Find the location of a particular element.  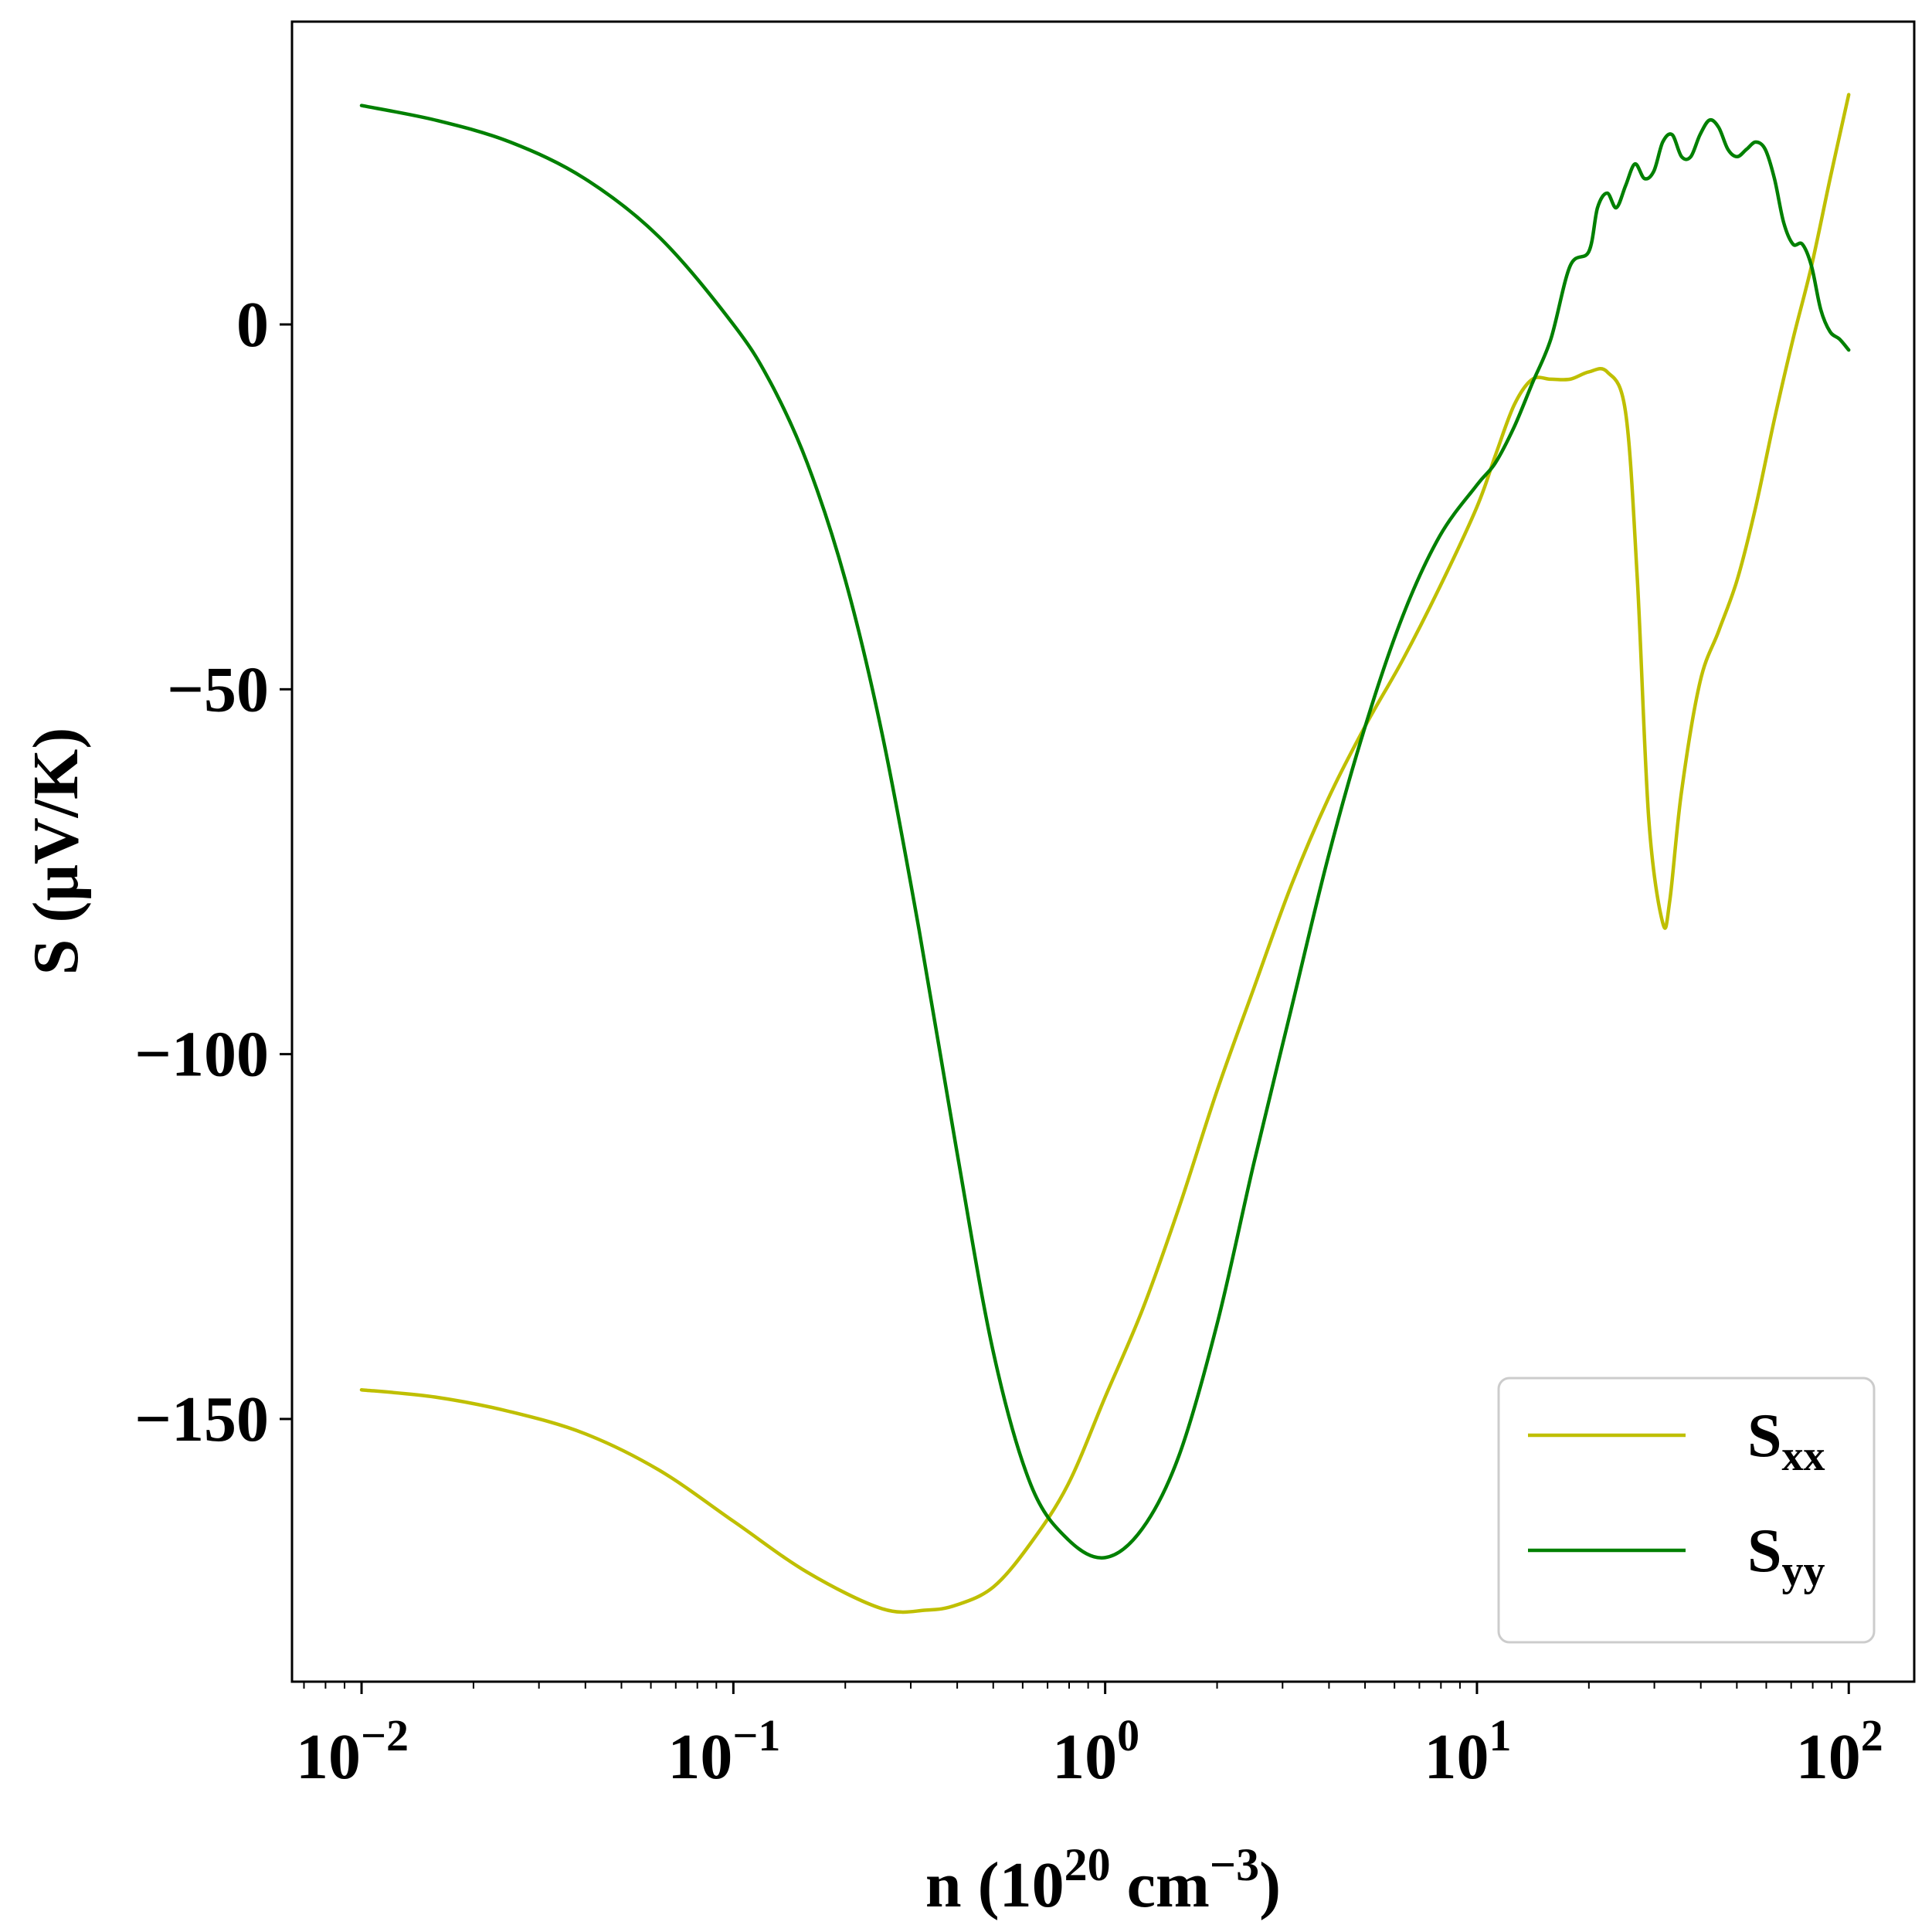

x-axis-ticks: 10⁻² 10⁻¹ 10⁰ 10¹ 10² is located at coordinates (1089, 1737).